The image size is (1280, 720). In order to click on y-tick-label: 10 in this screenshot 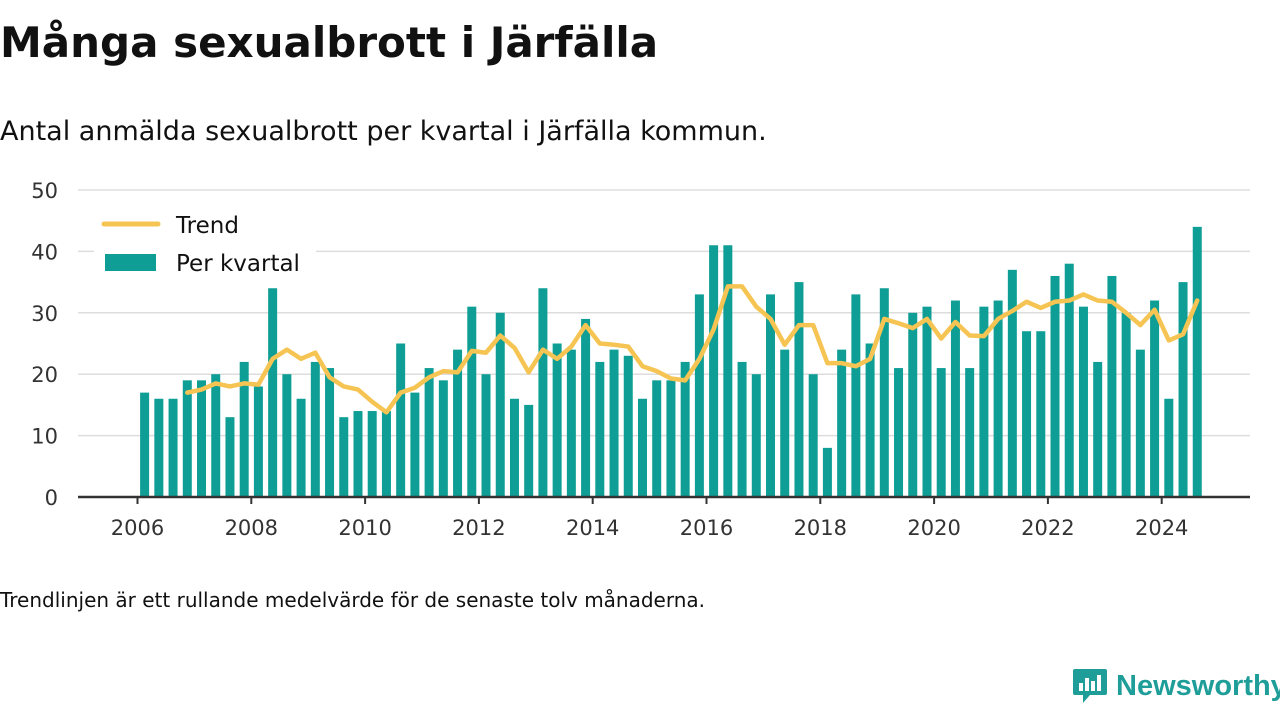, I will do `click(44, 437)`.